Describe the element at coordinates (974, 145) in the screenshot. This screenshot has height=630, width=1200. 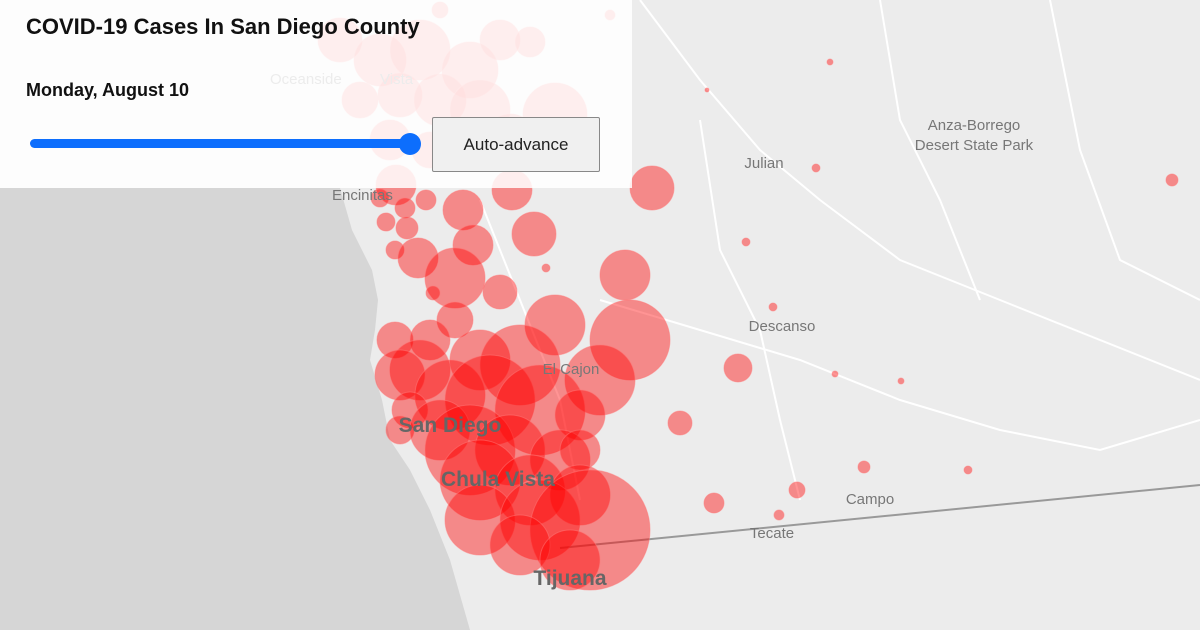
I see `place-label: Desert State Park` at that location.